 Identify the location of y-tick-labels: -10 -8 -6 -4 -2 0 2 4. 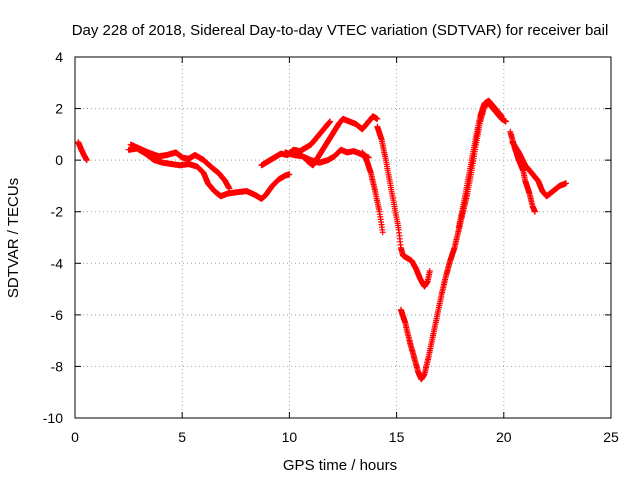
(53, 237).